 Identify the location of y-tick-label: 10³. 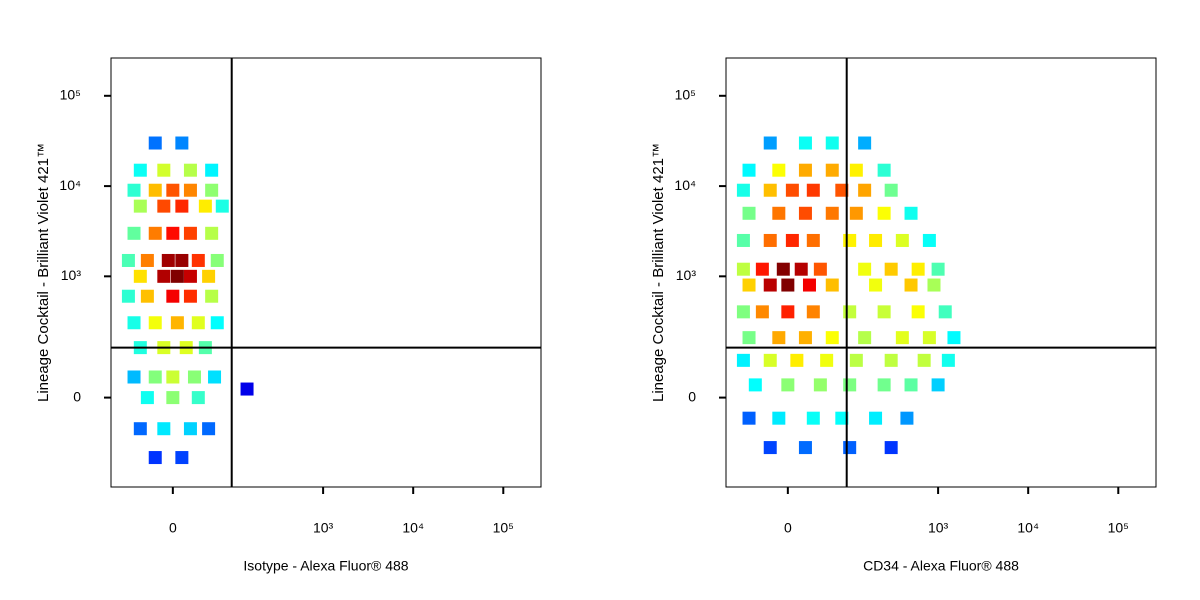
(686, 275).